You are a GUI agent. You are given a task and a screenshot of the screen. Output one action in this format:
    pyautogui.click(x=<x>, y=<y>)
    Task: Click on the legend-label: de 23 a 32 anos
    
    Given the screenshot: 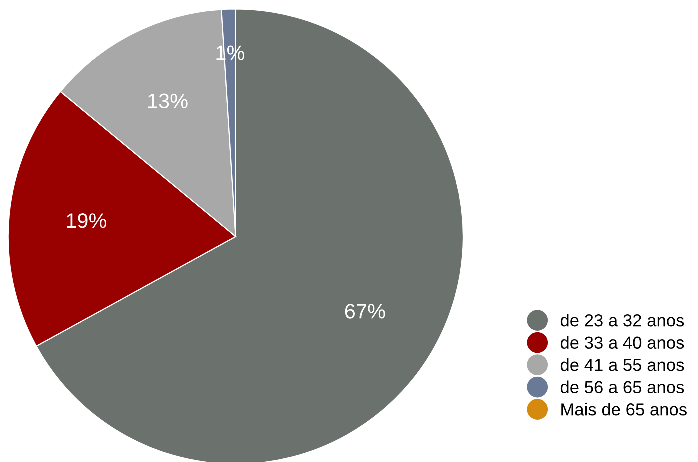 What is the action you would take?
    pyautogui.click(x=622, y=320)
    